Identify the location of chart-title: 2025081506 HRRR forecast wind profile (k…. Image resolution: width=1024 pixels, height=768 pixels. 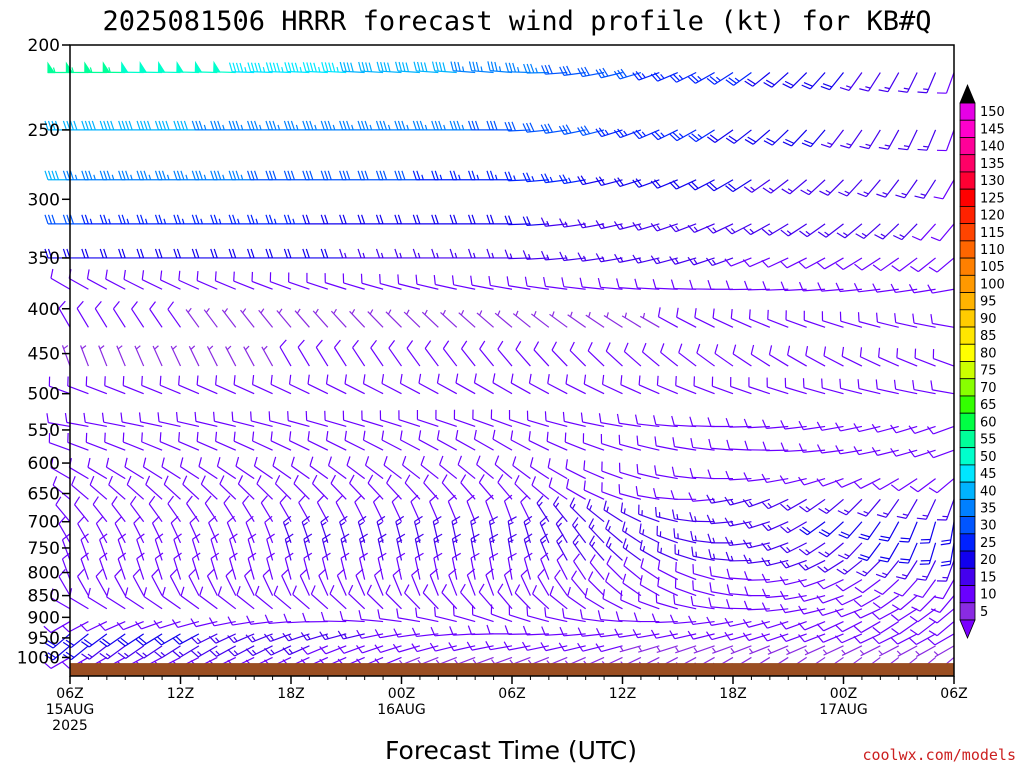
(516, 21).